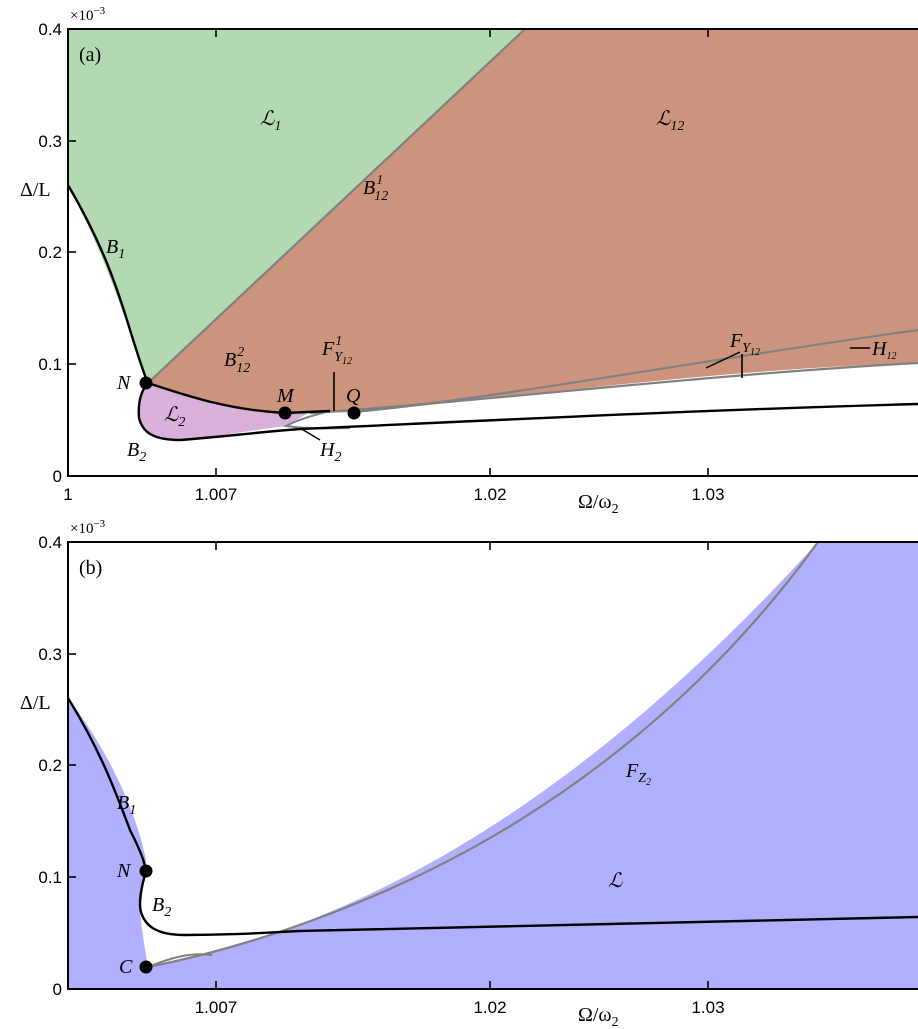  What do you see at coordinates (108, 785) in the screenshot?
I see `curve-b1-b` at bounding box center [108, 785].